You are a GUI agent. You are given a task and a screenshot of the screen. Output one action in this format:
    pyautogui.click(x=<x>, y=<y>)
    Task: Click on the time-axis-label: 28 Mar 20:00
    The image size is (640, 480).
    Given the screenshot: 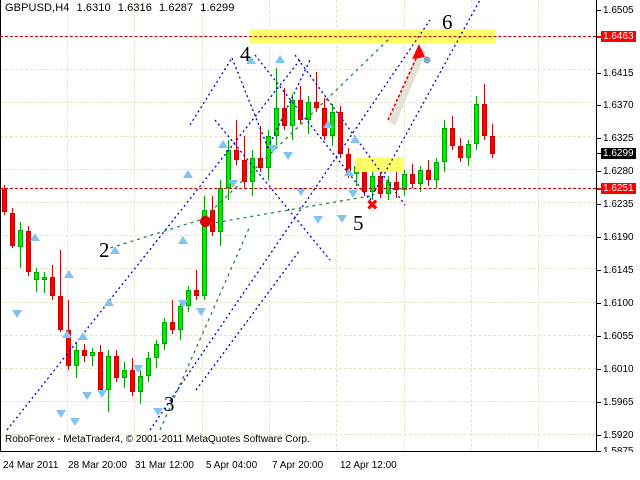 What is the action you would take?
    pyautogui.click(x=97, y=465)
    